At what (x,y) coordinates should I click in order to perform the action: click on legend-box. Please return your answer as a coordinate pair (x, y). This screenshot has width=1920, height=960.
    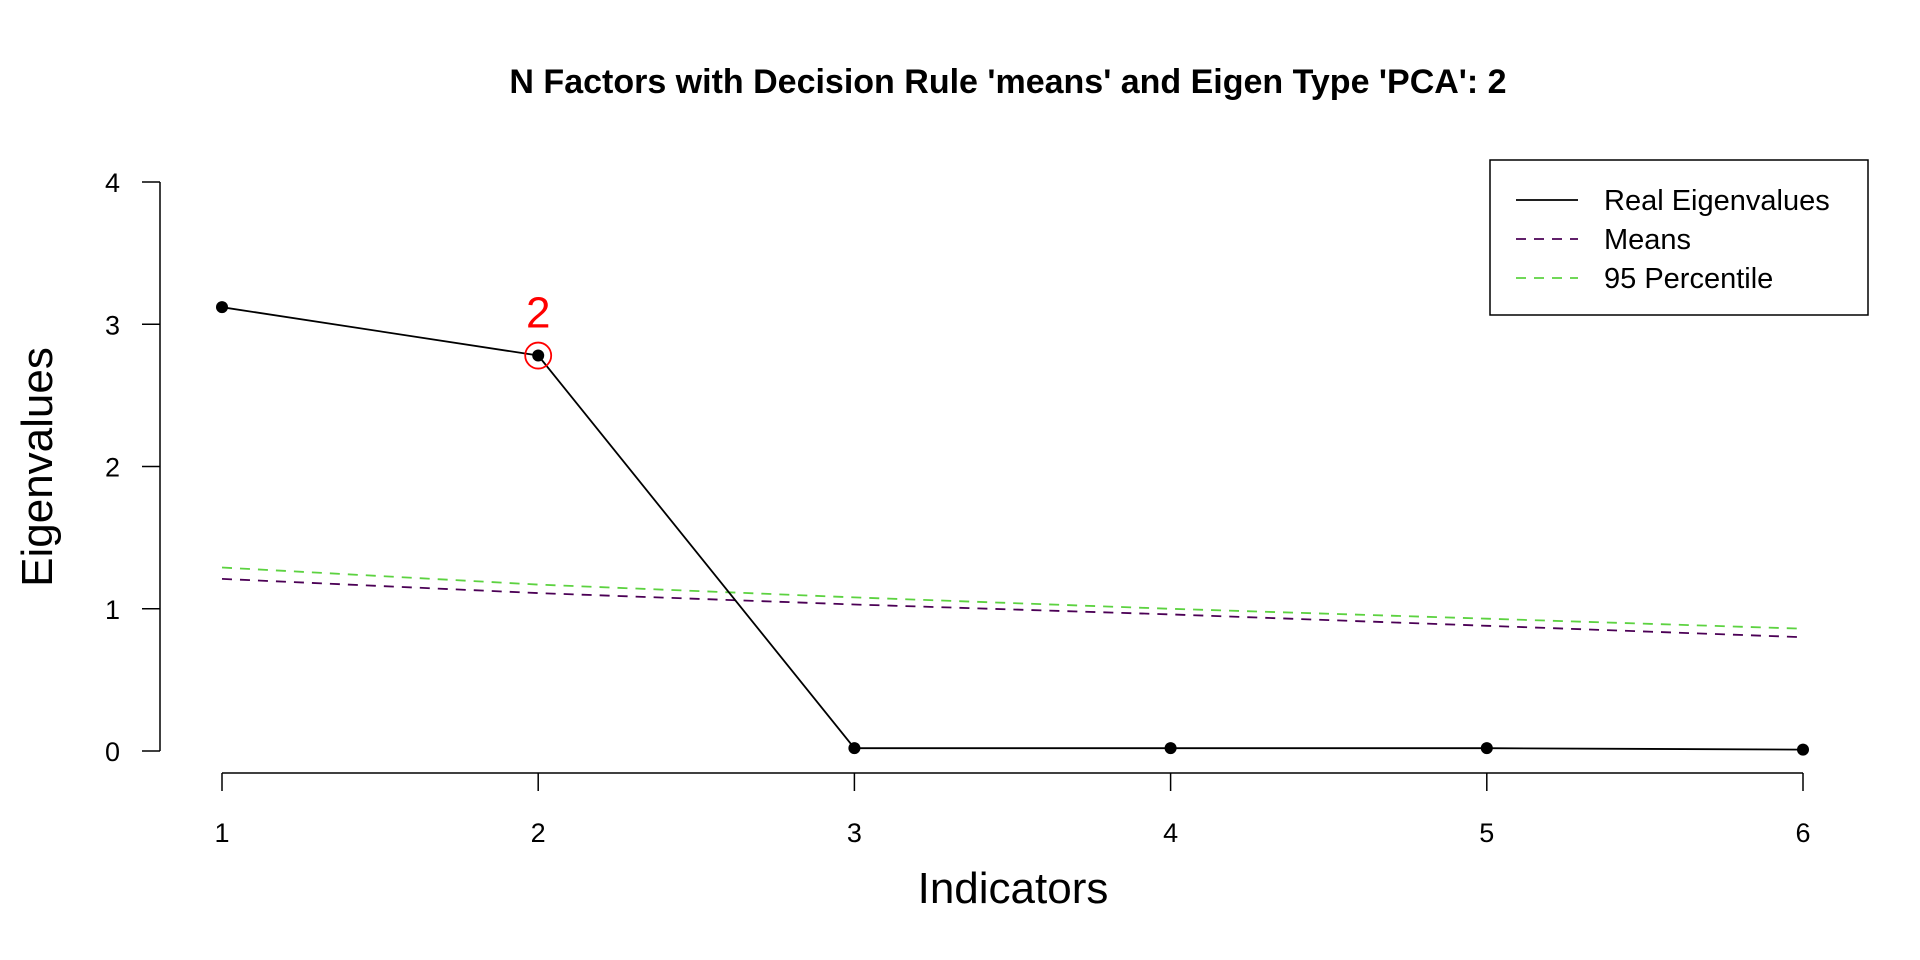
    Looking at the image, I should click on (1679, 237).